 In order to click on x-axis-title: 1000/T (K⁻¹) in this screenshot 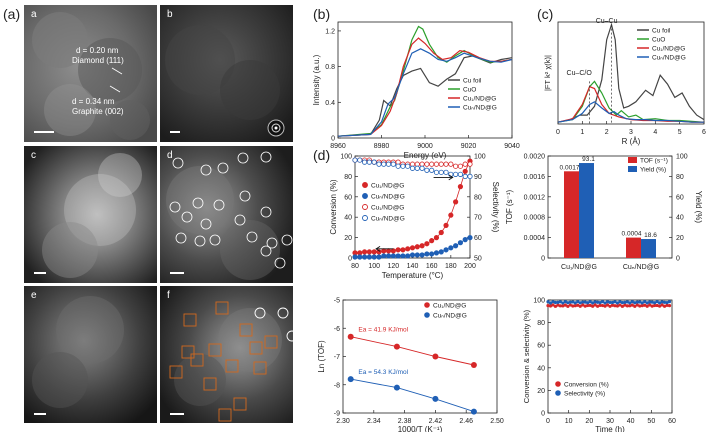, I will do `click(420, 428)`.